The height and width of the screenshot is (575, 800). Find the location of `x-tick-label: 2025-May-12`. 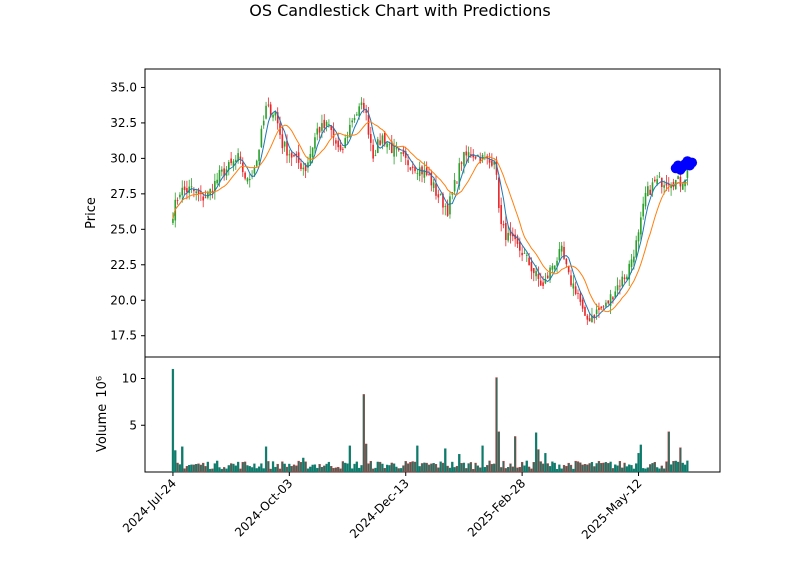

x-tick-label: 2025-May-12 is located at coordinates (612, 509).